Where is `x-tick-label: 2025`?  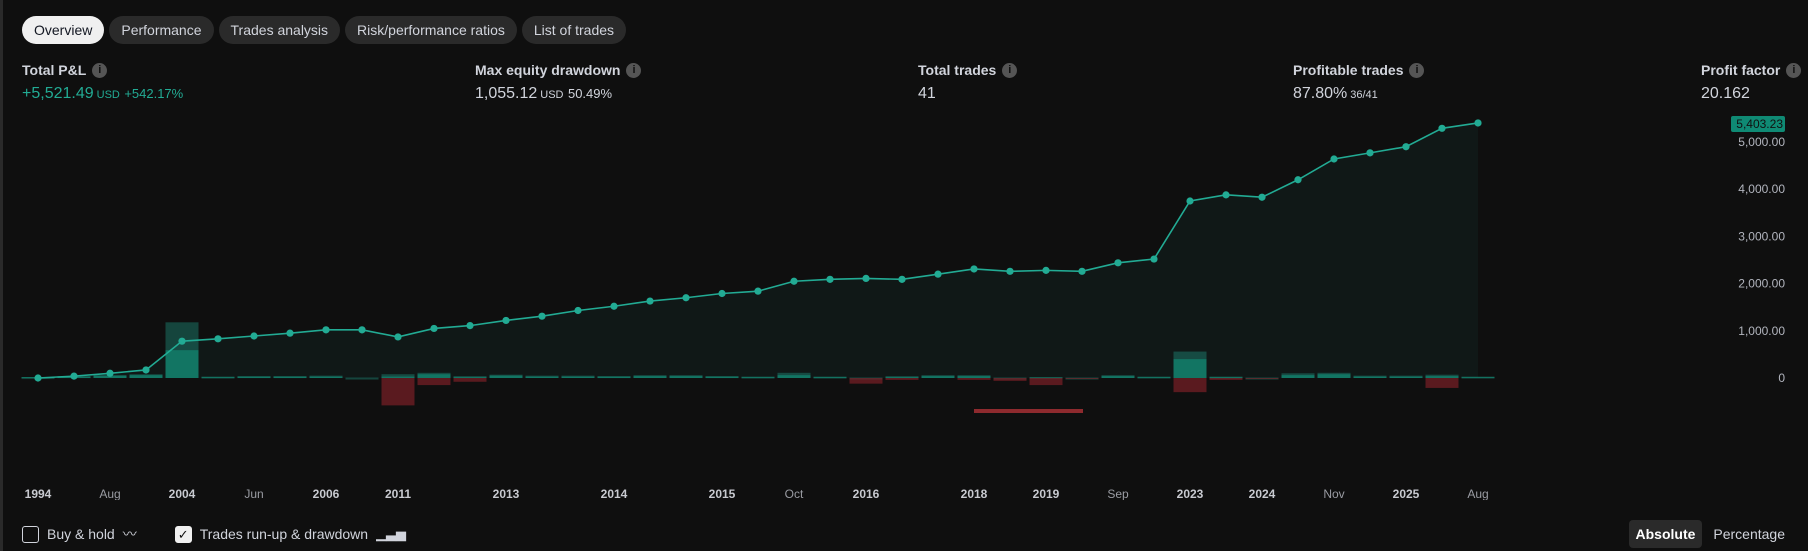 x-tick-label: 2025 is located at coordinates (1406, 493).